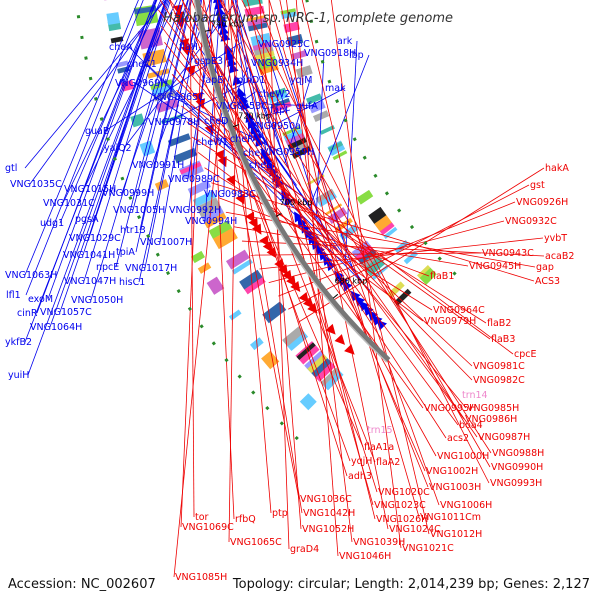 The width and height of the screenshot is (600, 600). I want to click on reverse-gene-label: flaB2, so click(499, 323).